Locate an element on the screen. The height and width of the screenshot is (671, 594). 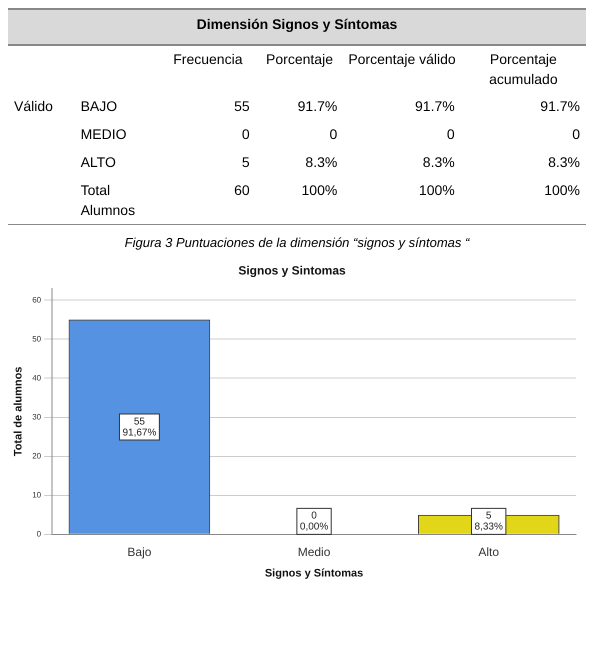
data-label: 0 0,00% is located at coordinates (314, 521).